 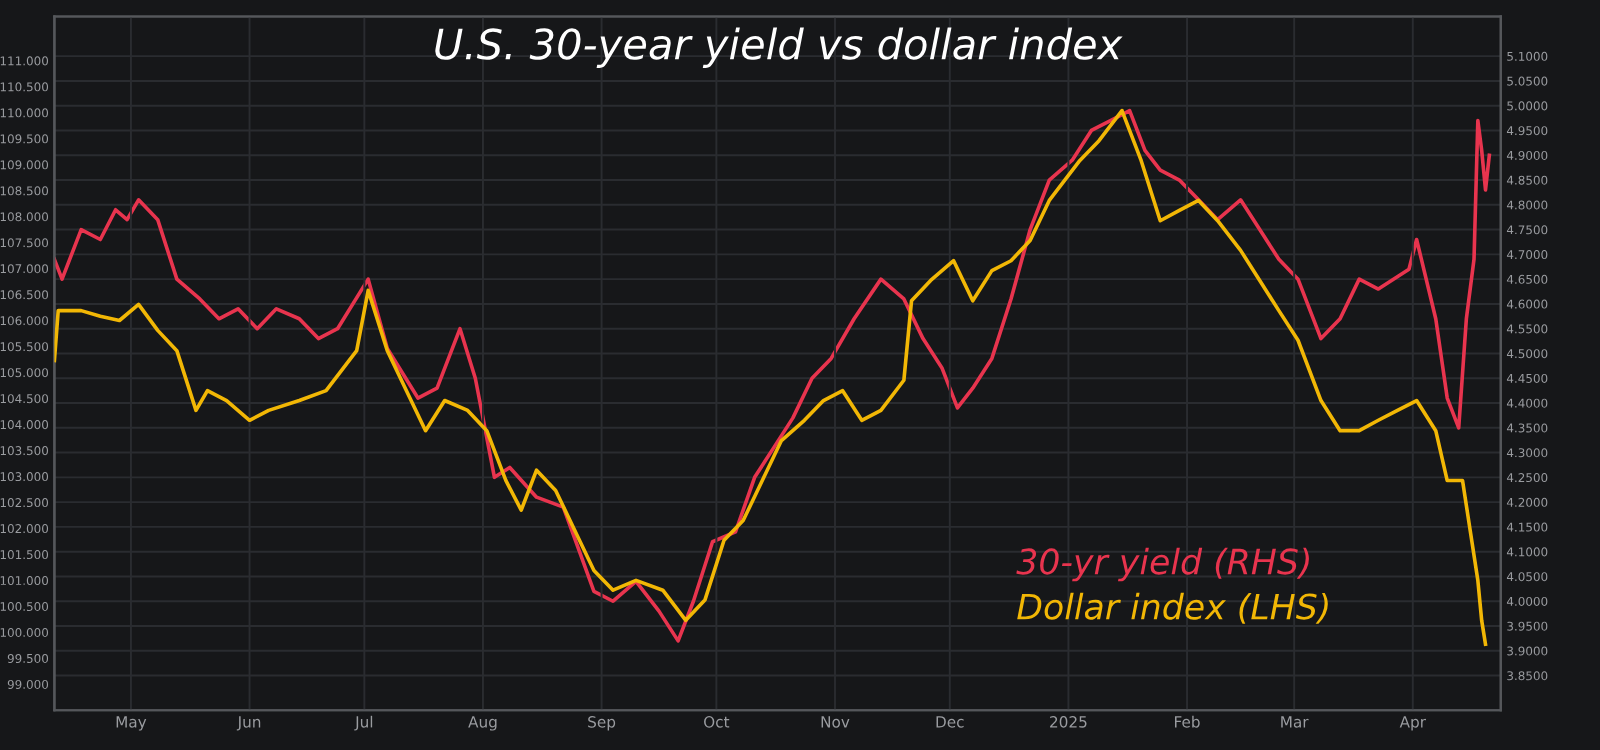 What do you see at coordinates (1172, 608) in the screenshot?
I see `text: Dollar index (LHS)` at bounding box center [1172, 608].